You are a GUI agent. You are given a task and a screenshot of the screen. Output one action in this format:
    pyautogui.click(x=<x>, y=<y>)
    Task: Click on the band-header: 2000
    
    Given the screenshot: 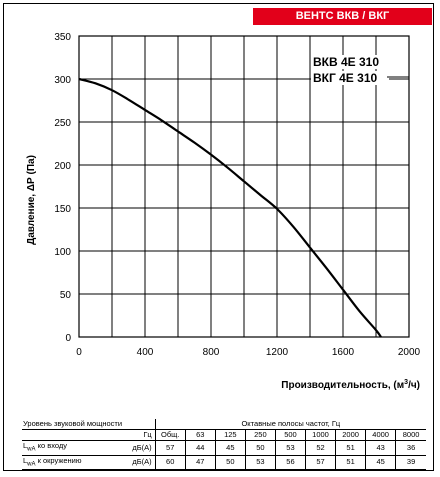 What is the action you would take?
    pyautogui.click(x=350, y=435)
    